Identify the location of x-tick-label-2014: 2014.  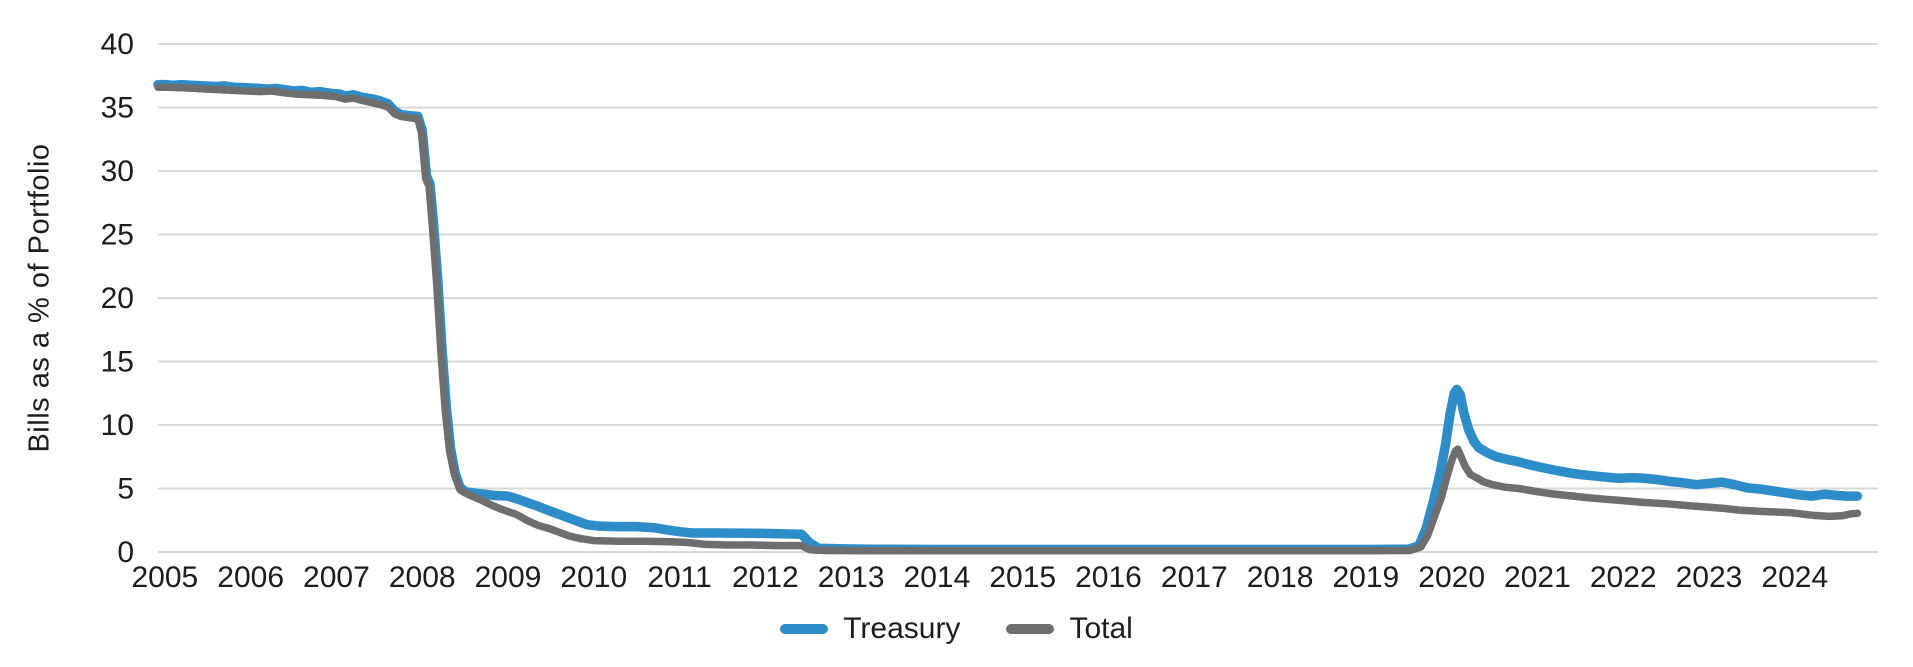
(937, 577).